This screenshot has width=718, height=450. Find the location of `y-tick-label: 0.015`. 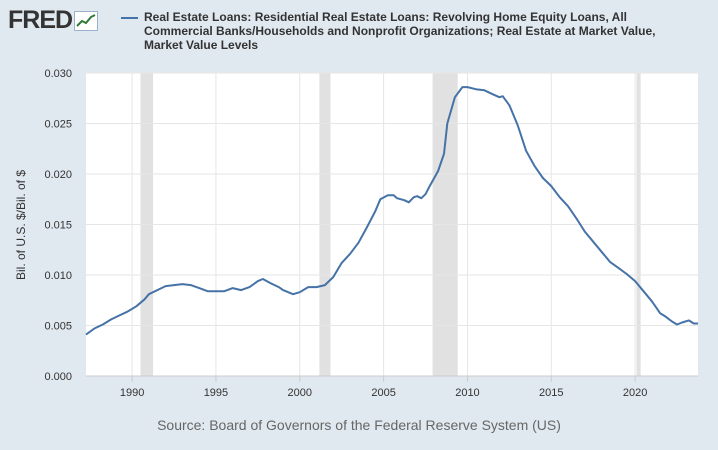

y-tick-label: 0.015 is located at coordinates (58, 226).